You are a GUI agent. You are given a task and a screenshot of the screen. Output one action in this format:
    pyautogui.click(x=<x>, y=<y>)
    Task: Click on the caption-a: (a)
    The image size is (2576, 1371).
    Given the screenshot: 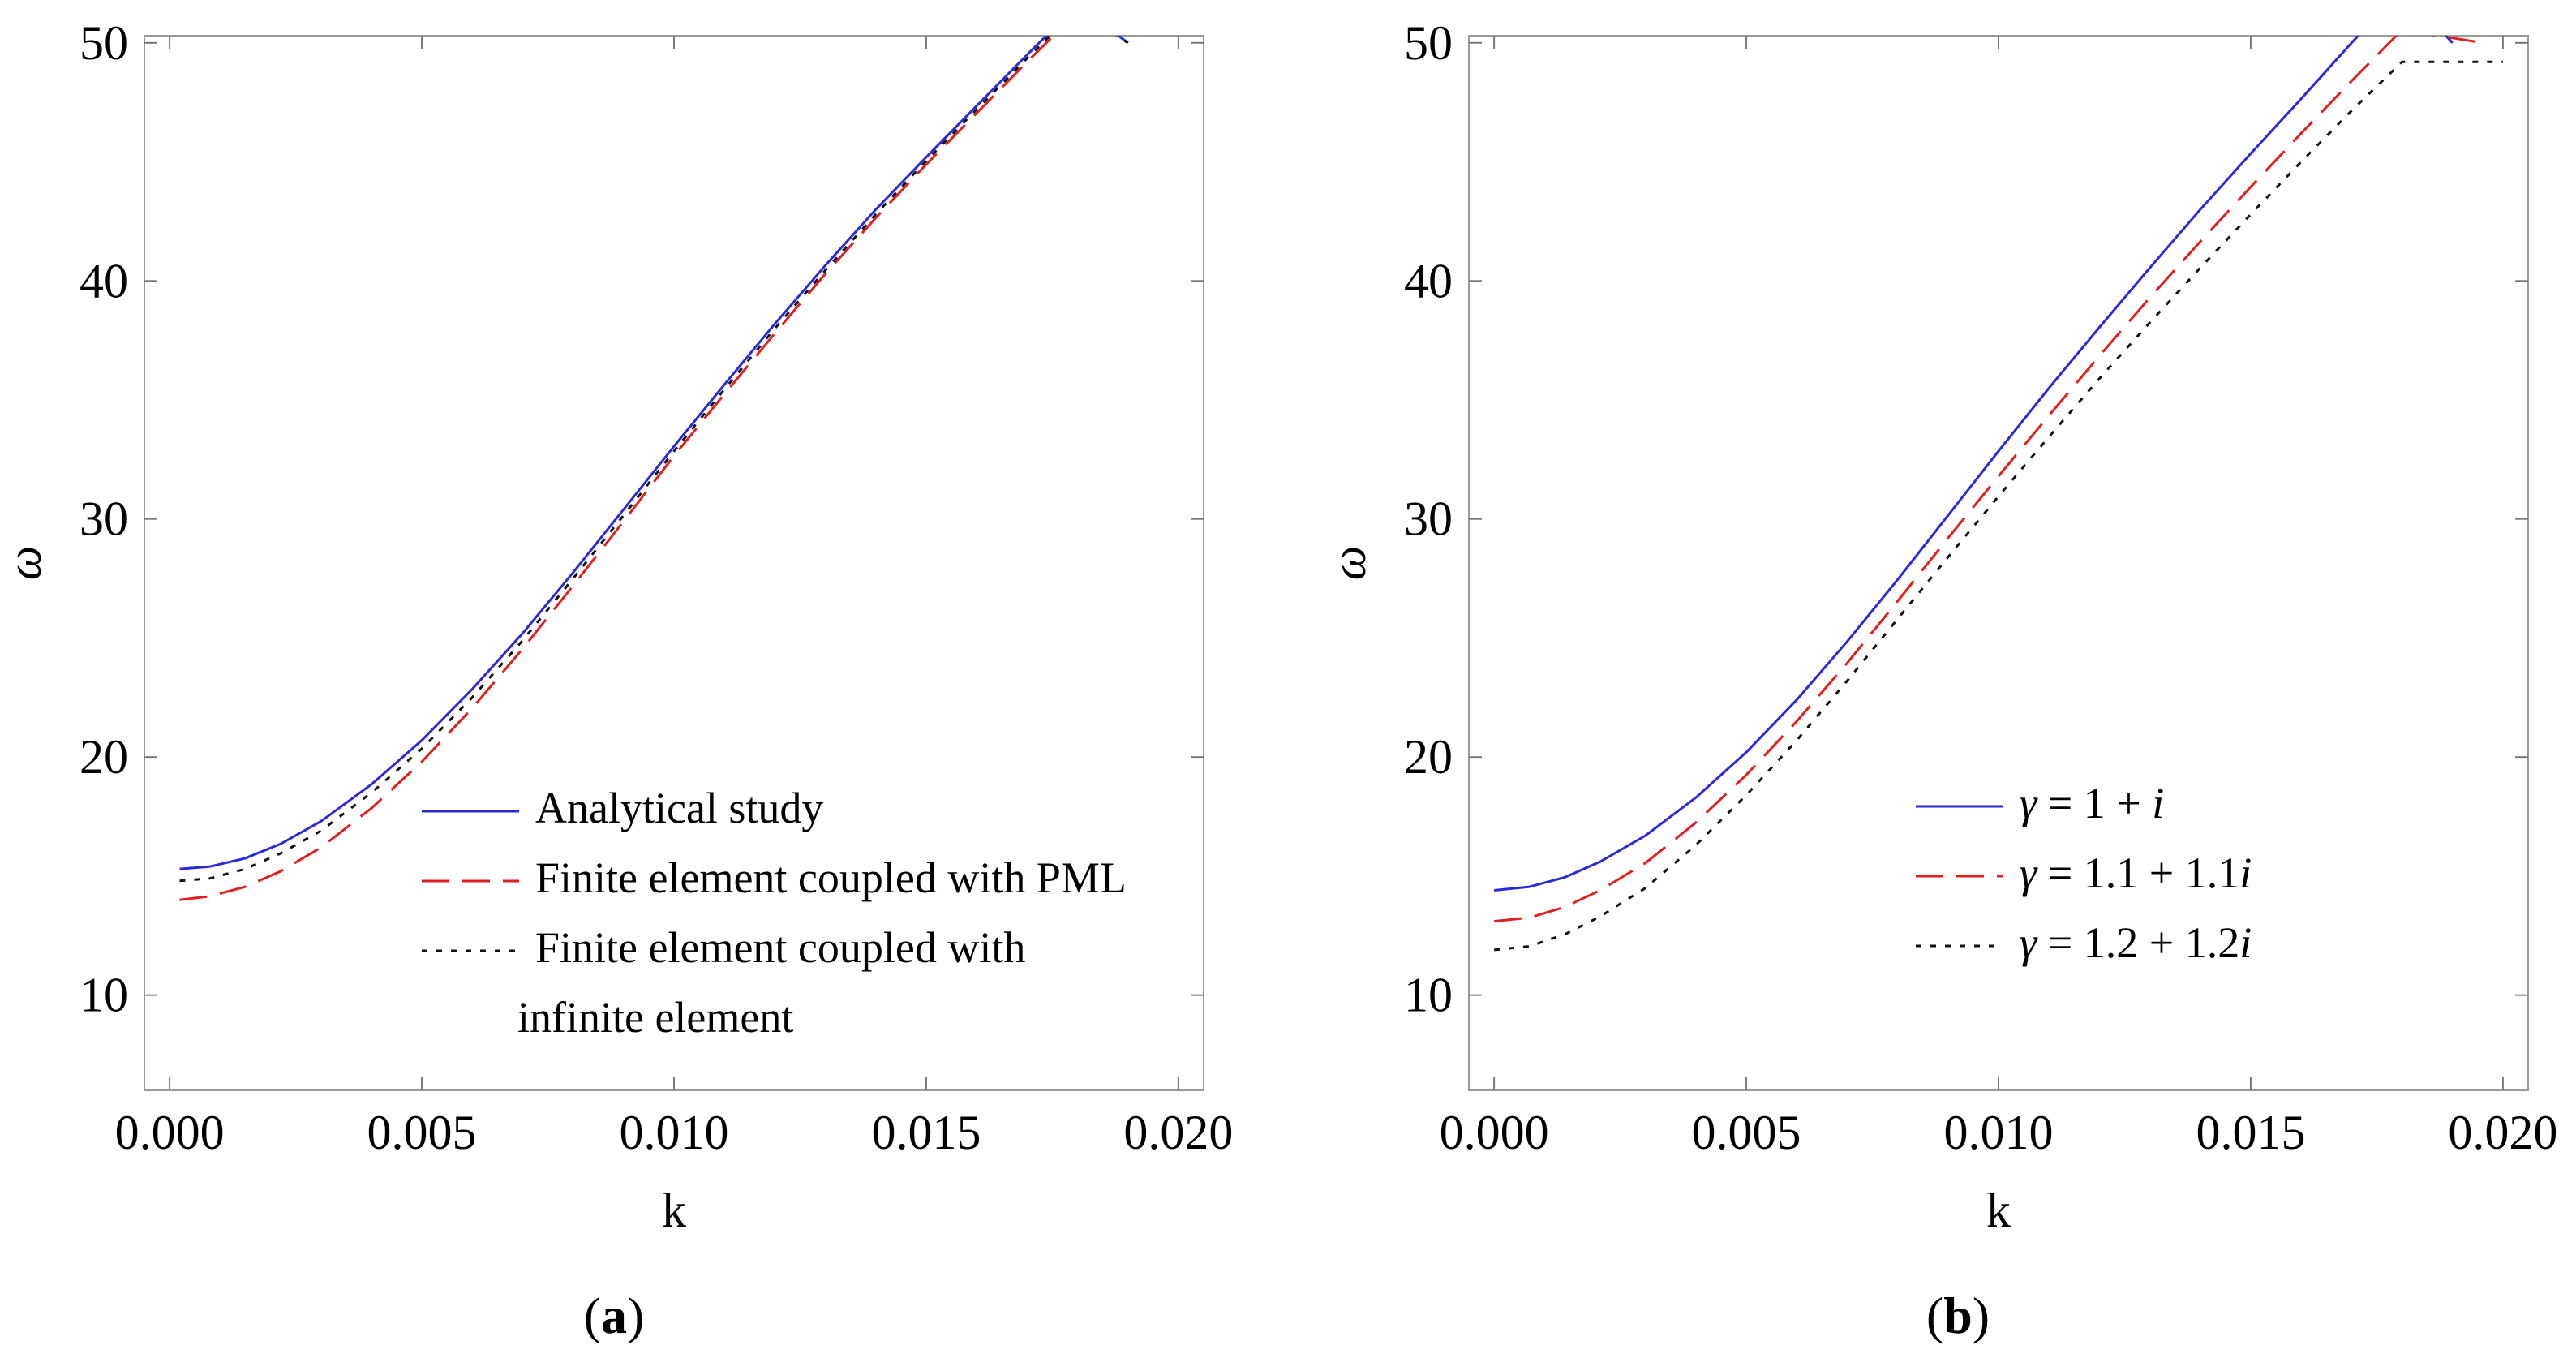 What is the action you would take?
    pyautogui.click(x=614, y=1315)
    